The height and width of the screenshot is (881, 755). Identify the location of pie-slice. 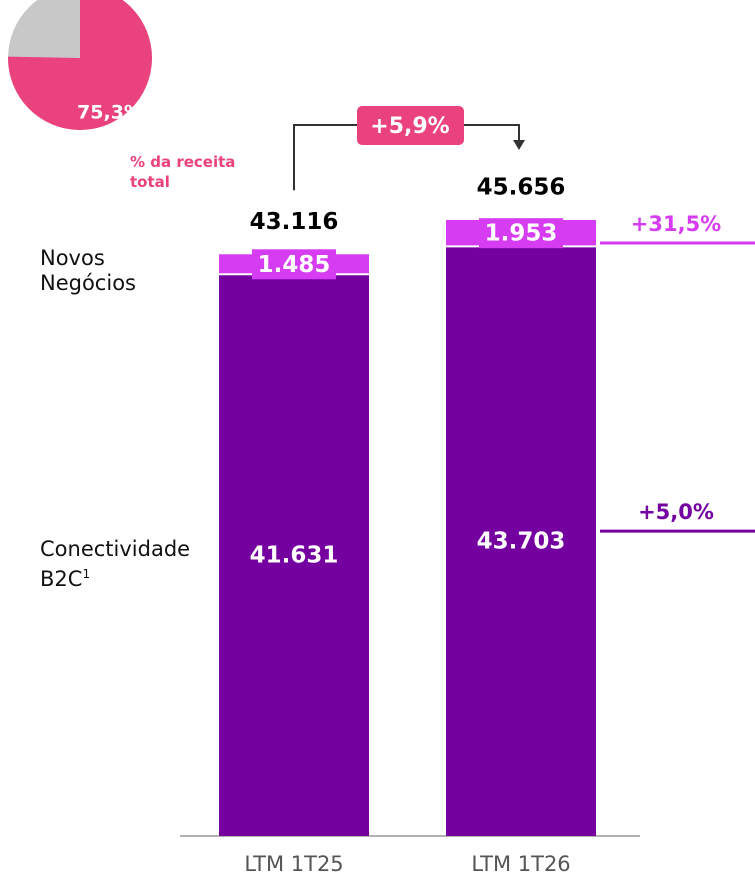
(80, 65).